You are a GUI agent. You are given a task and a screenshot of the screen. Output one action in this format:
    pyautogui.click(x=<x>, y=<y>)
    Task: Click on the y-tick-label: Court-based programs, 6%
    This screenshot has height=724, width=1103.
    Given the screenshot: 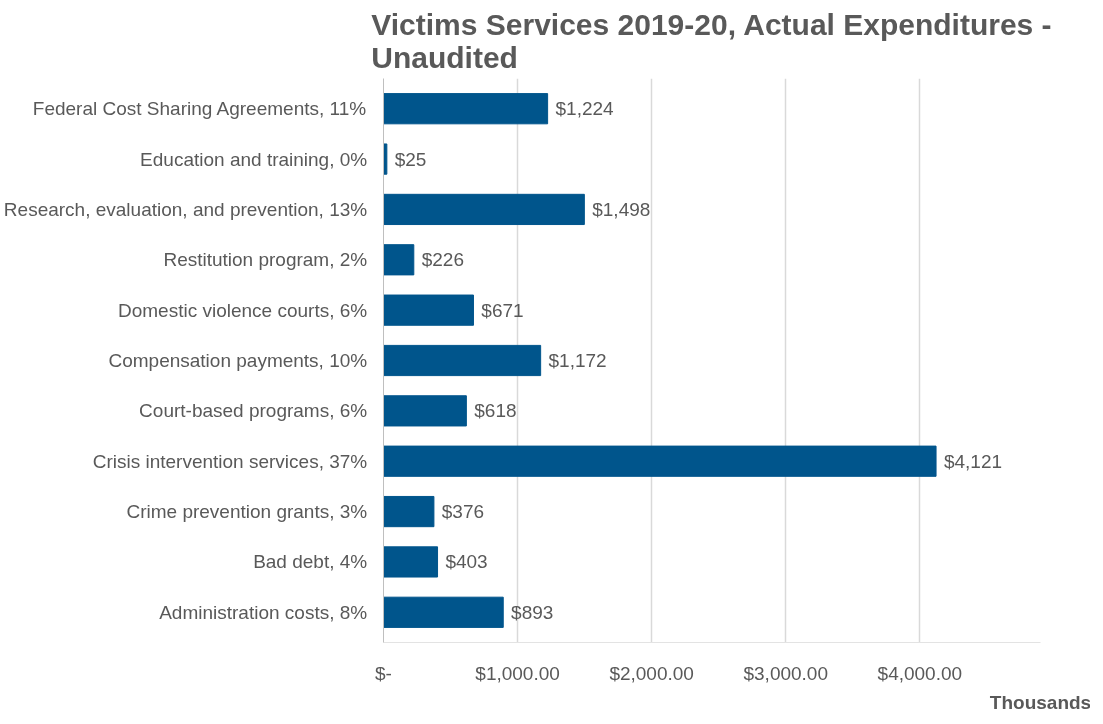 What is the action you would take?
    pyautogui.click(x=253, y=411)
    